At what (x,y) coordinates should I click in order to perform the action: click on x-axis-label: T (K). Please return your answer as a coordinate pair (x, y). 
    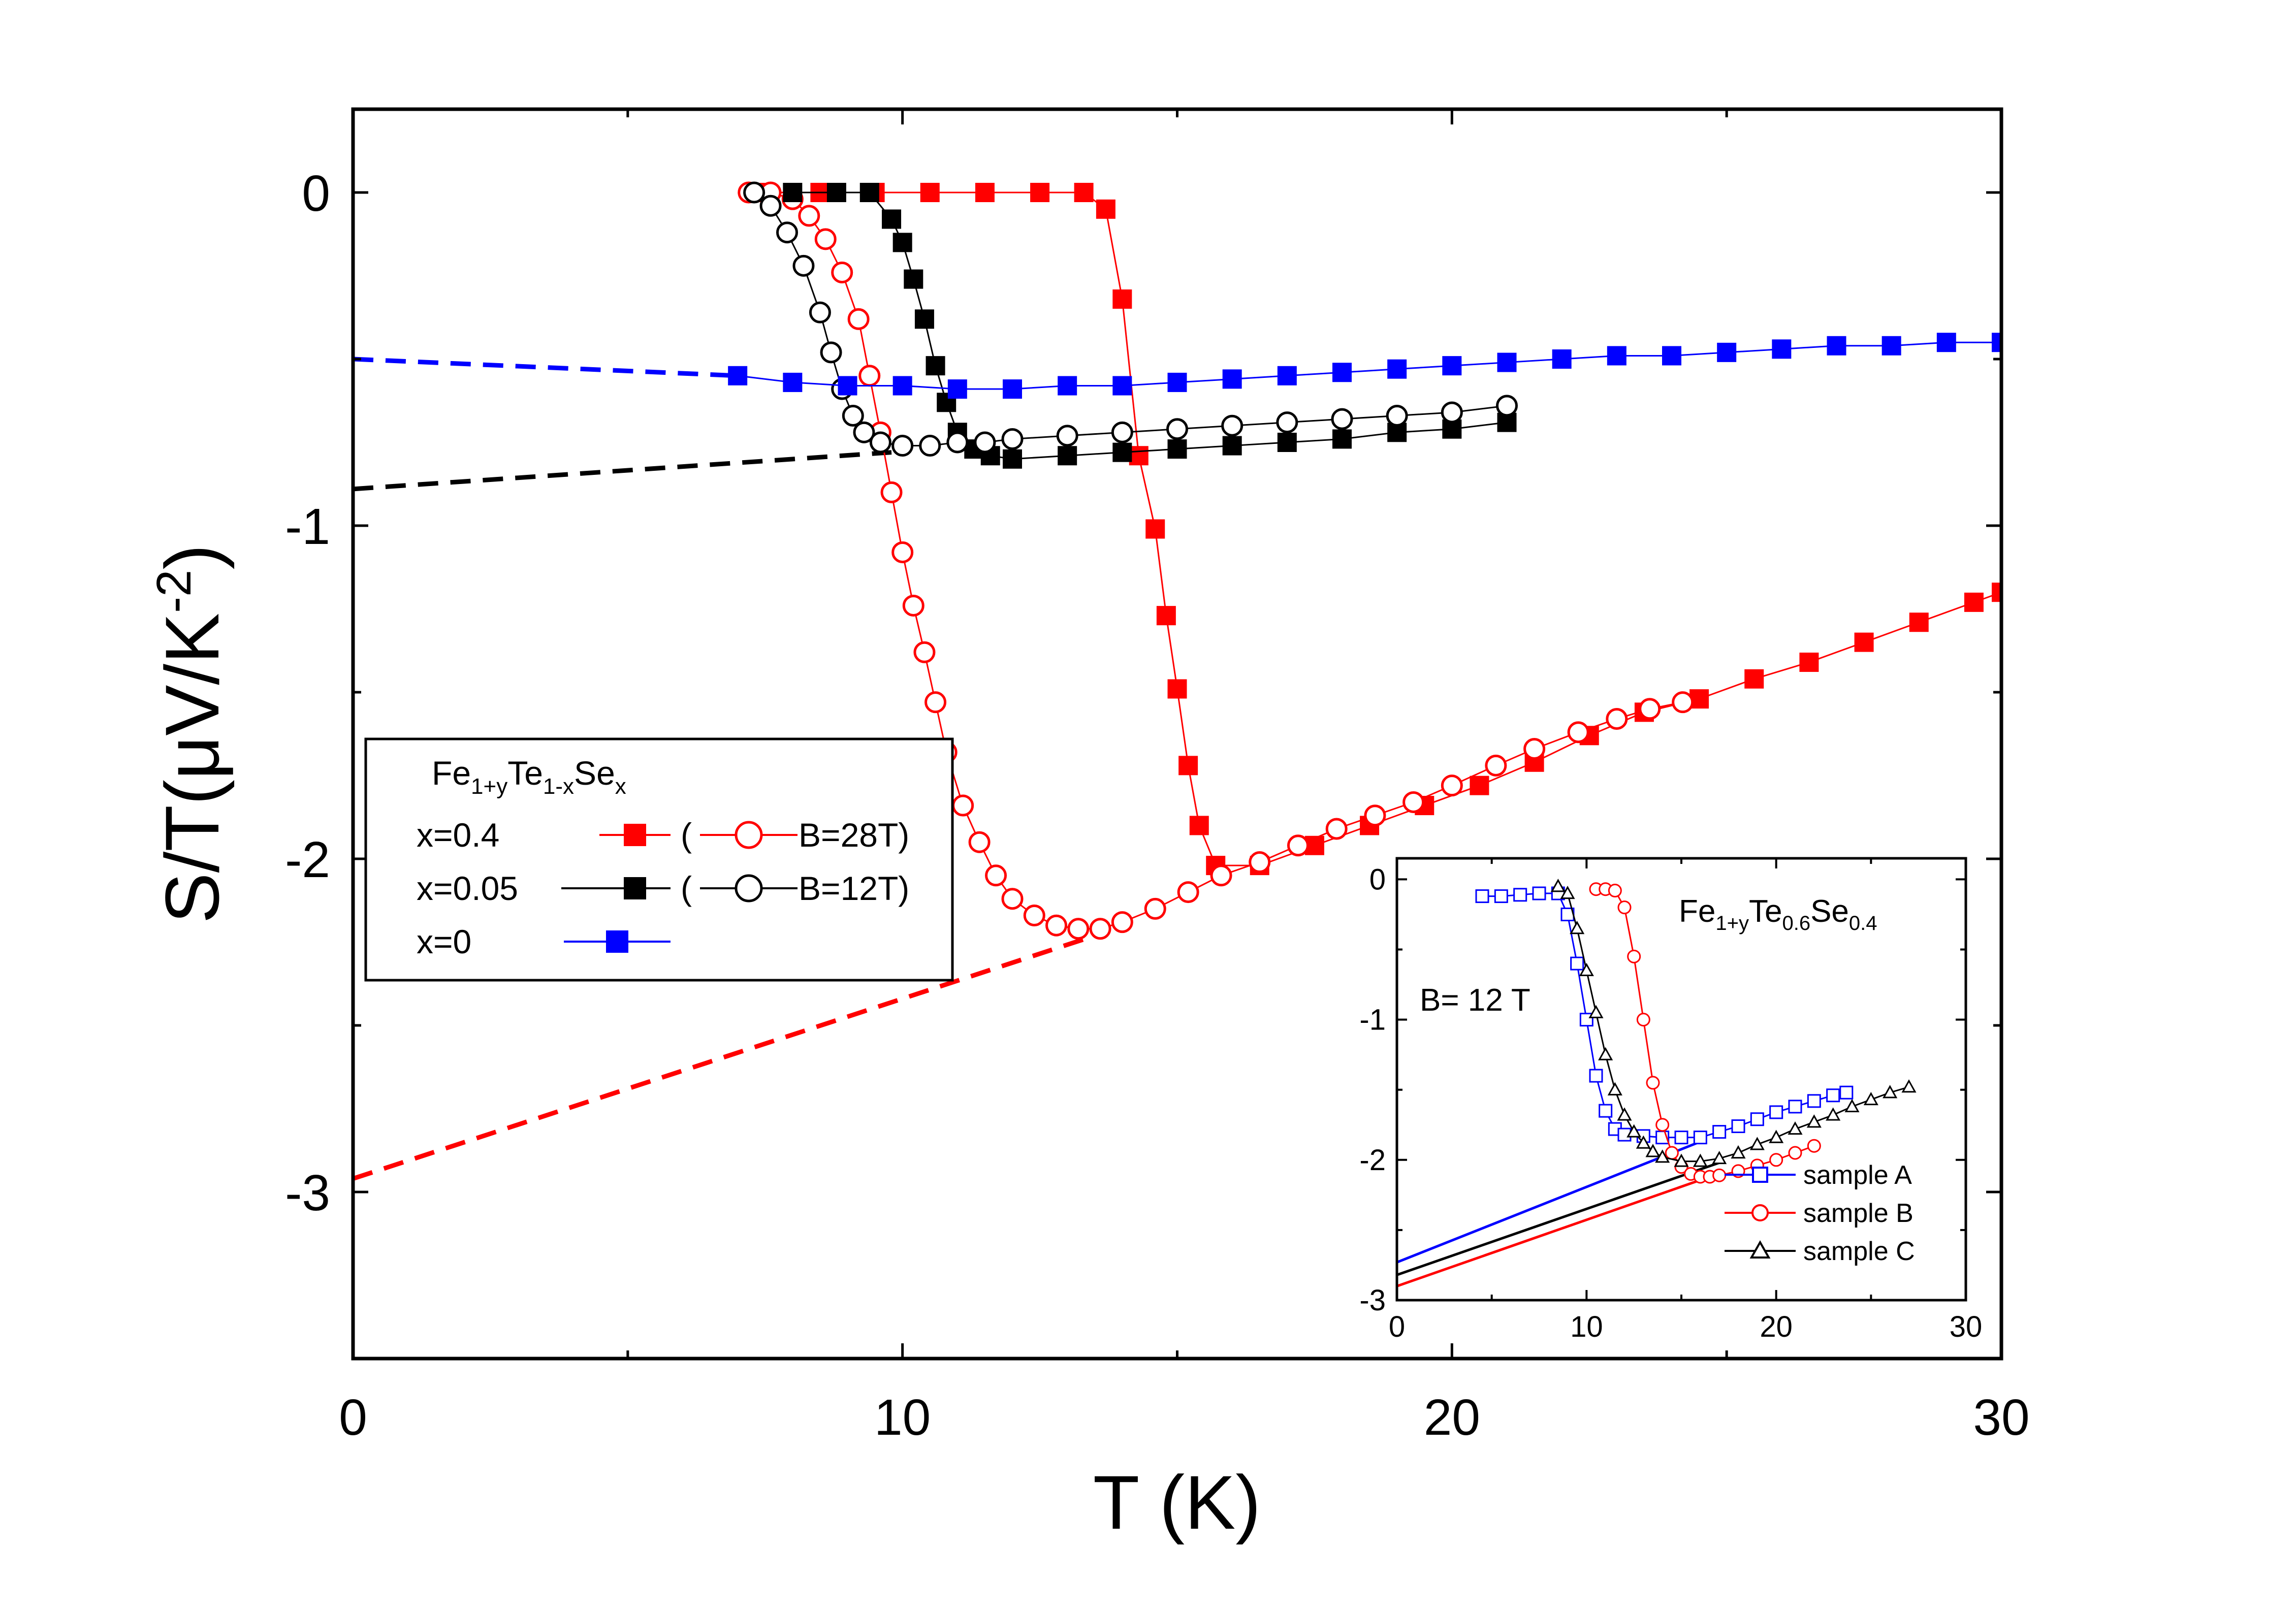
    Looking at the image, I should click on (1177, 1502).